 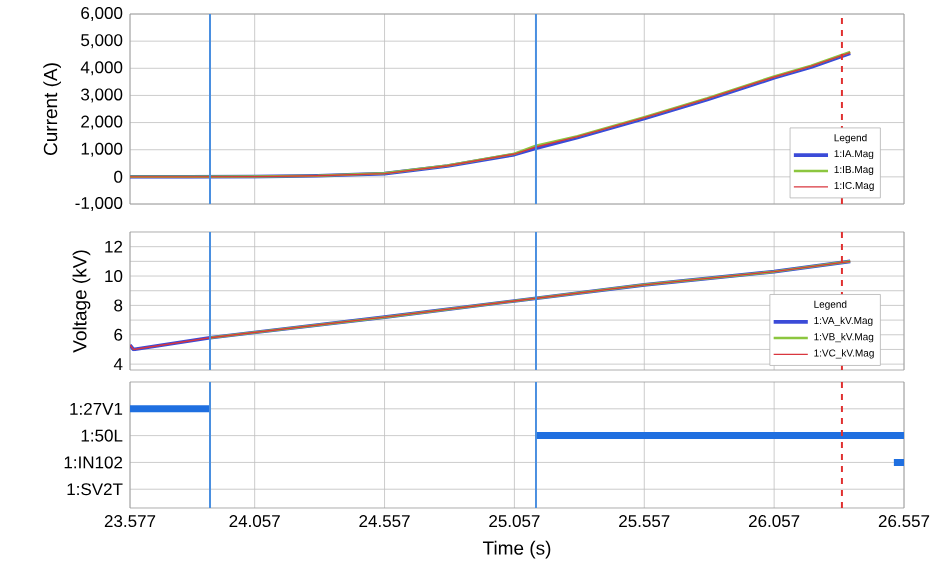 I want to click on y-tick-label: 6, so click(x=118, y=334).